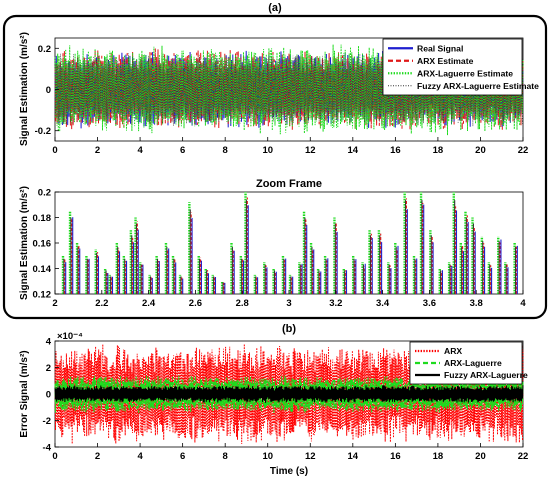  I want to click on chart-error-xtick-label: 0, so click(54, 456).